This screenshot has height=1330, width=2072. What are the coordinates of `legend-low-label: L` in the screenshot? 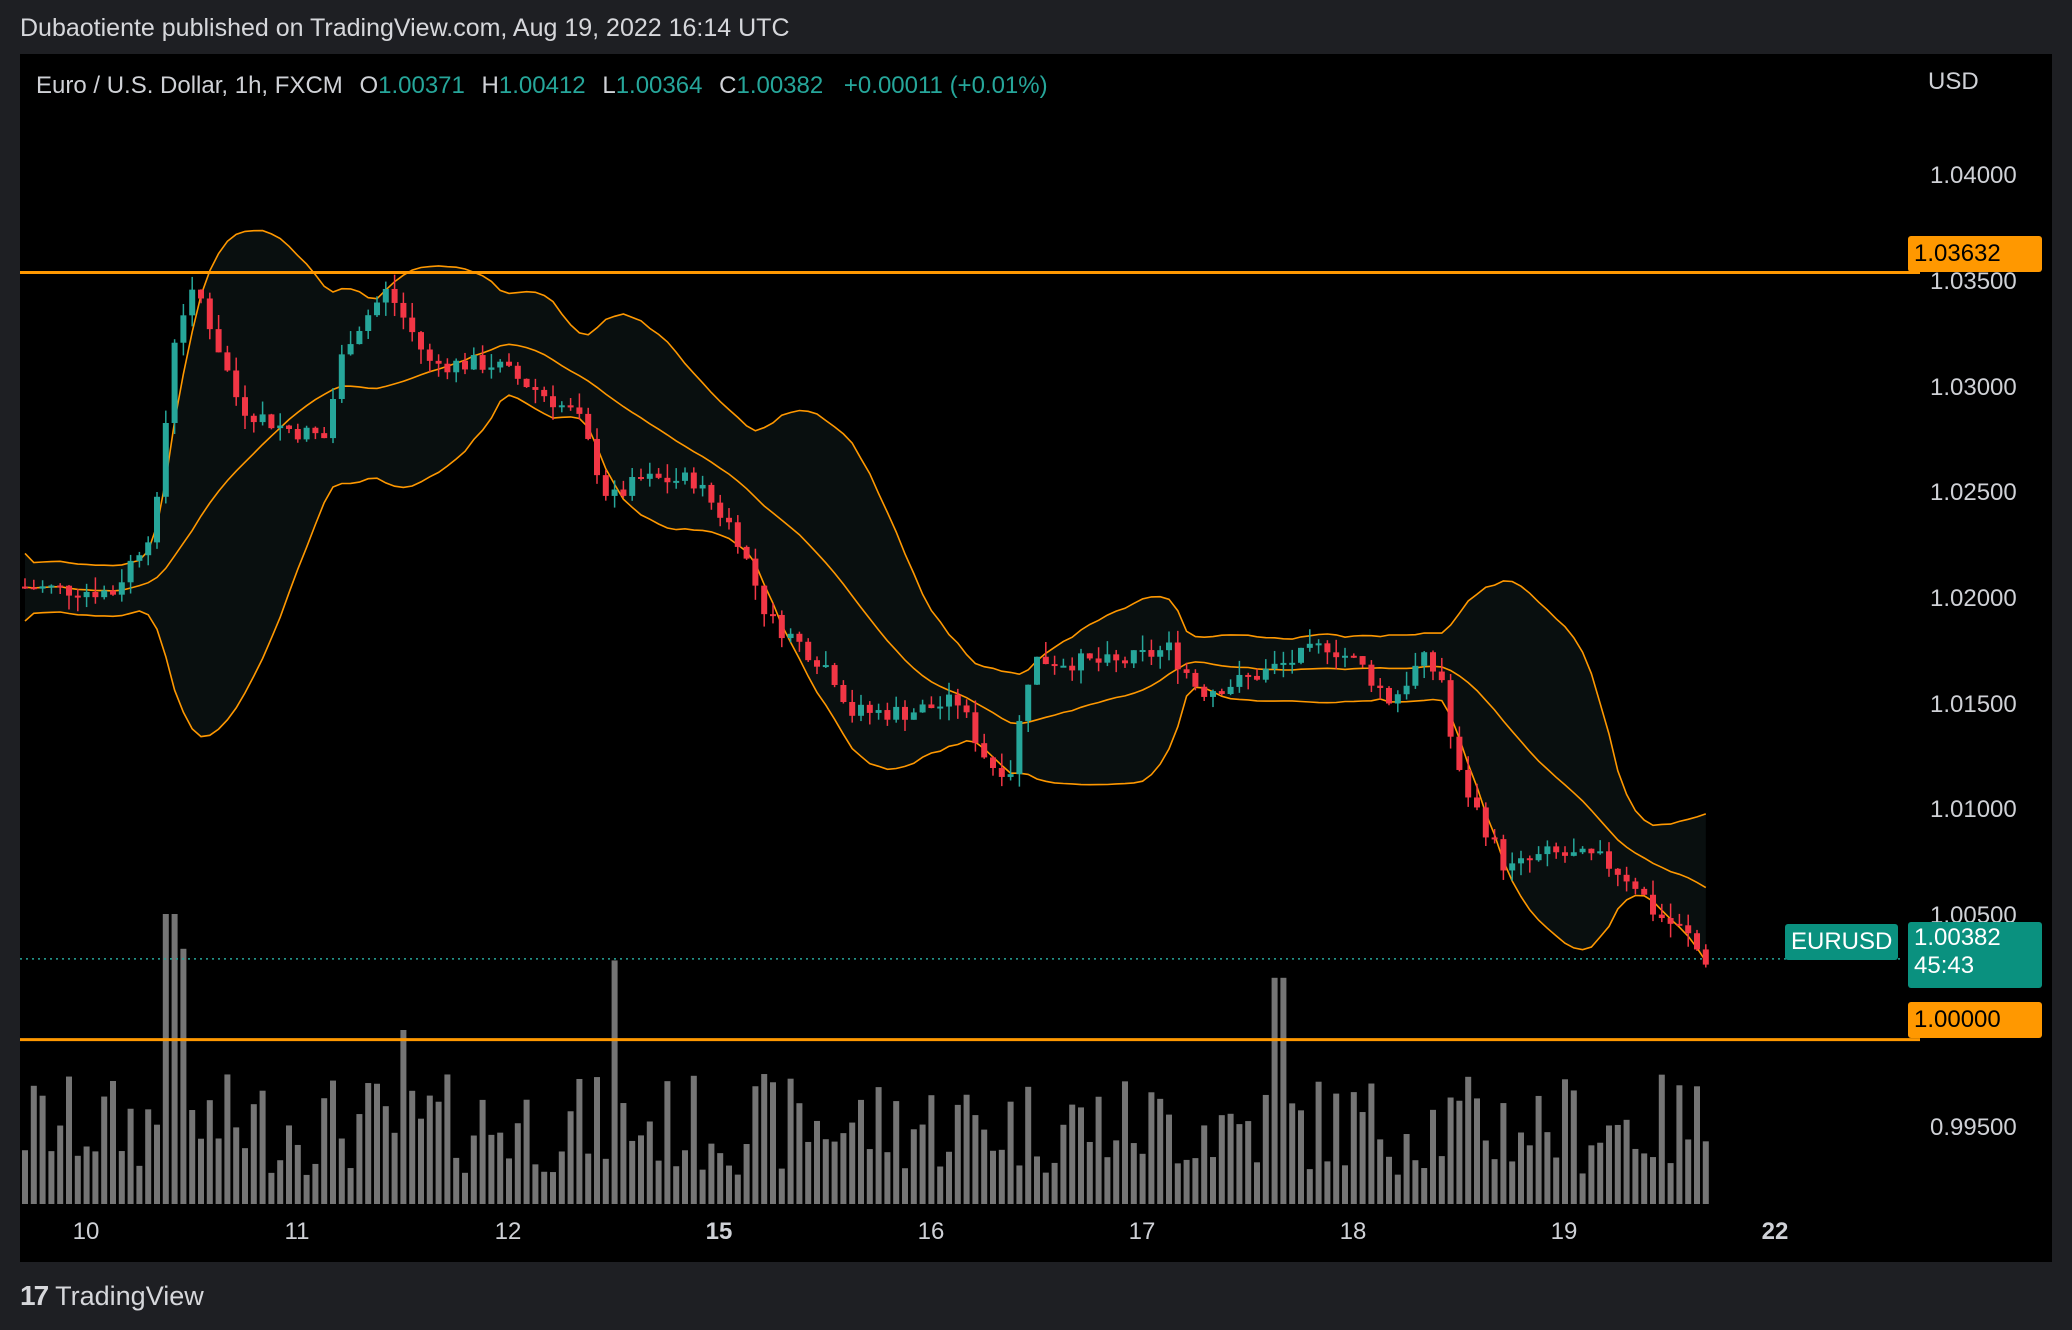 It's located at (609, 85).